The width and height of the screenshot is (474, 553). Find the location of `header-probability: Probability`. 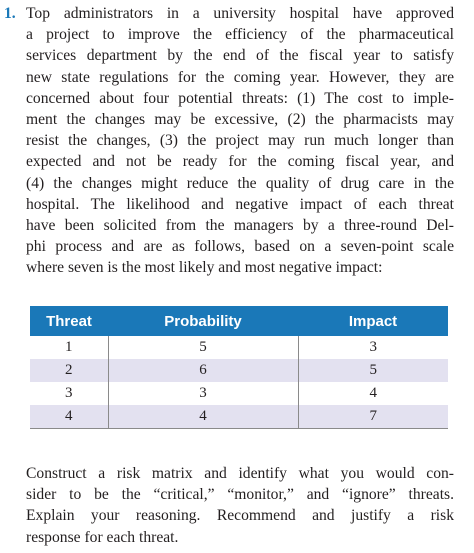

header-probability: Probability is located at coordinates (203, 321).